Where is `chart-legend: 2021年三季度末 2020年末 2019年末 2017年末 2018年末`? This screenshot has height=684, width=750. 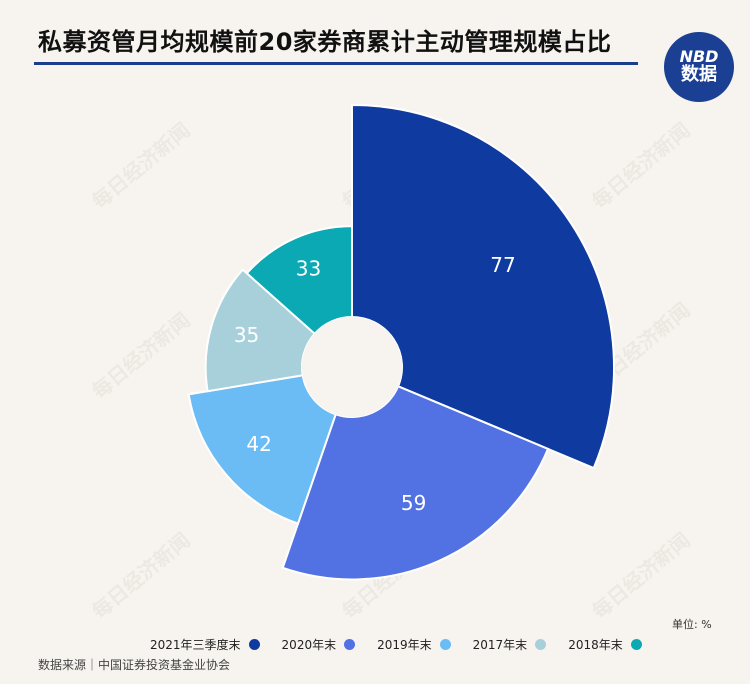
chart-legend: 2021年三季度末 2020年末 2019年末 2017年末 2018年末 is located at coordinates (396, 644).